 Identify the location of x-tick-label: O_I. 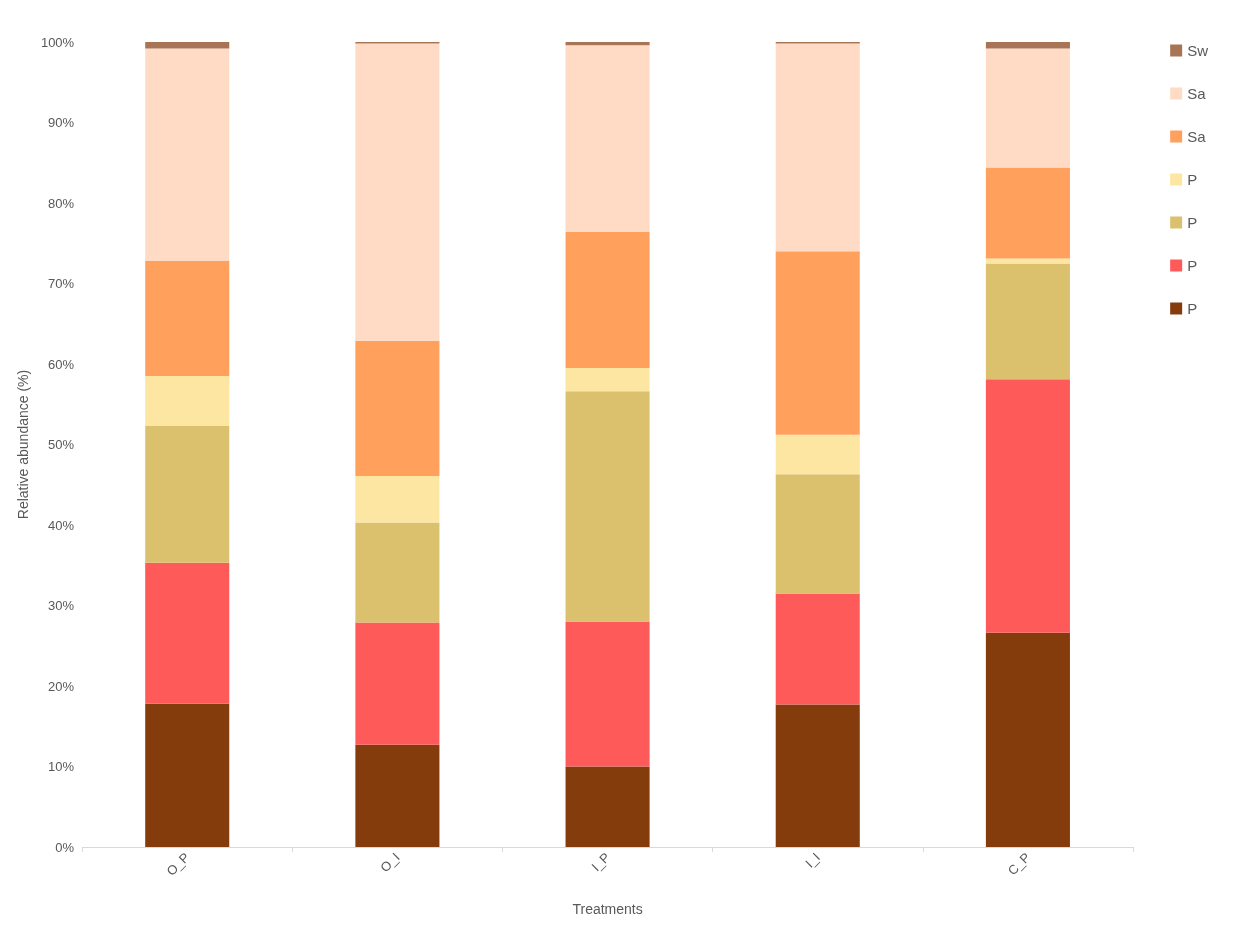
(390, 862).